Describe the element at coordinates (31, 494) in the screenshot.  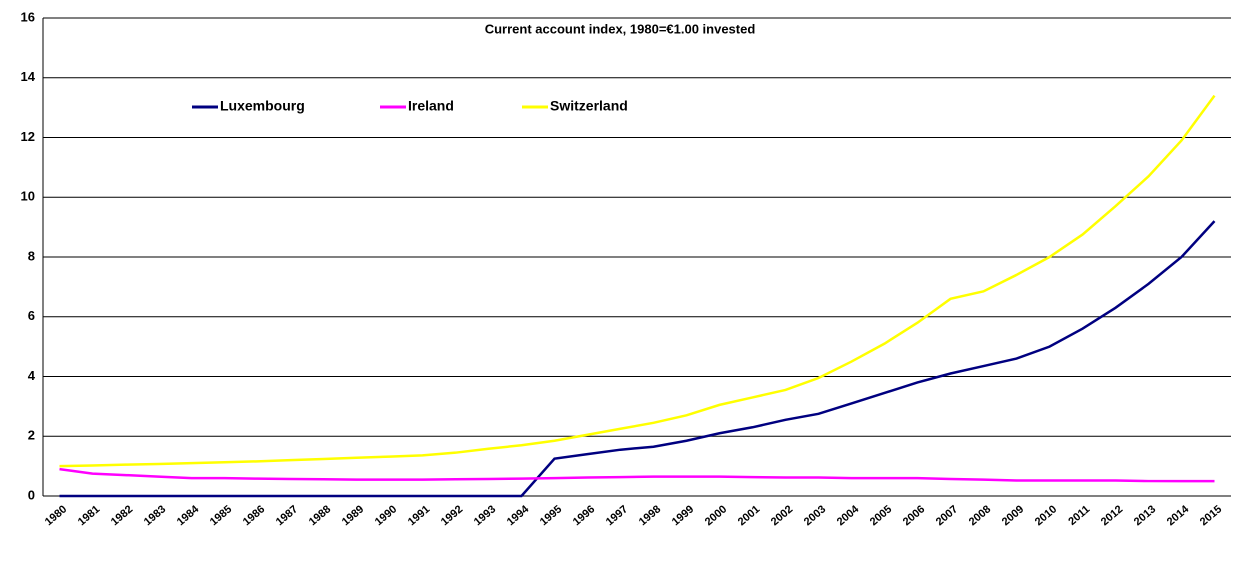
I see `y-tick-label: 0` at that location.